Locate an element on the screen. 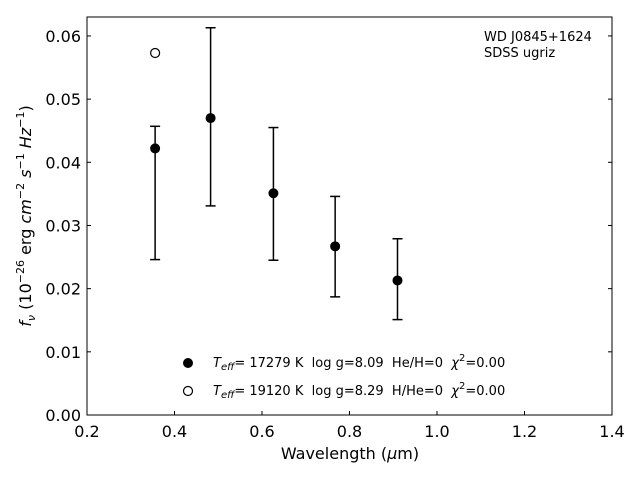 This screenshot has height=480, width=640. y-title-c: ) is located at coordinates (25, 108).